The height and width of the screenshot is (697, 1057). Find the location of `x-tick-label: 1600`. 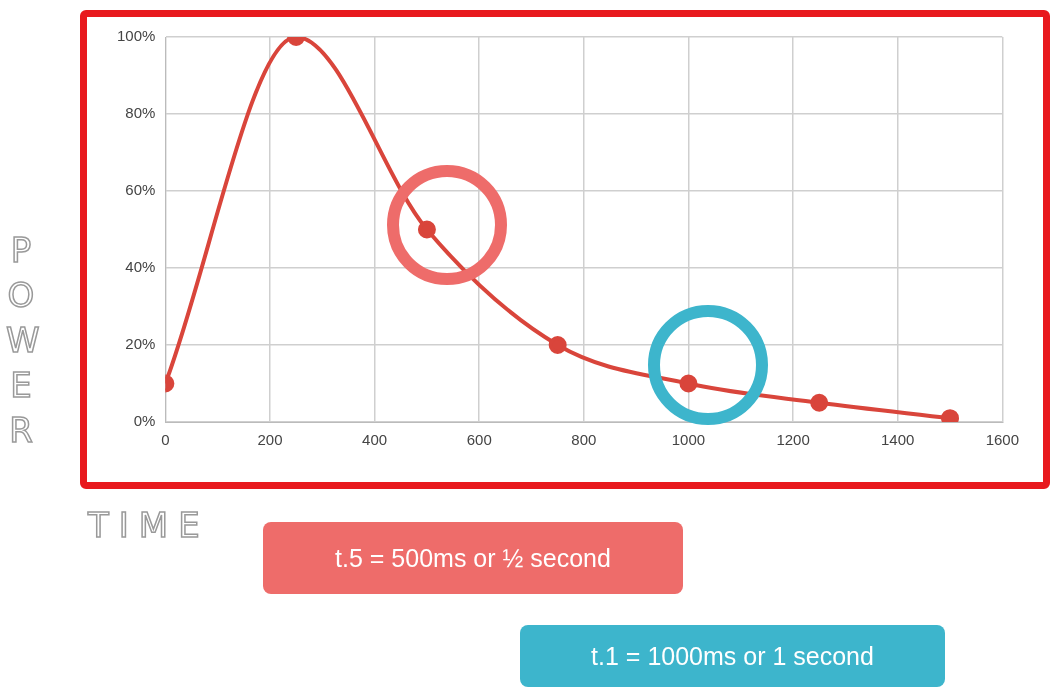

x-tick-label: 1600 is located at coordinates (1002, 440).